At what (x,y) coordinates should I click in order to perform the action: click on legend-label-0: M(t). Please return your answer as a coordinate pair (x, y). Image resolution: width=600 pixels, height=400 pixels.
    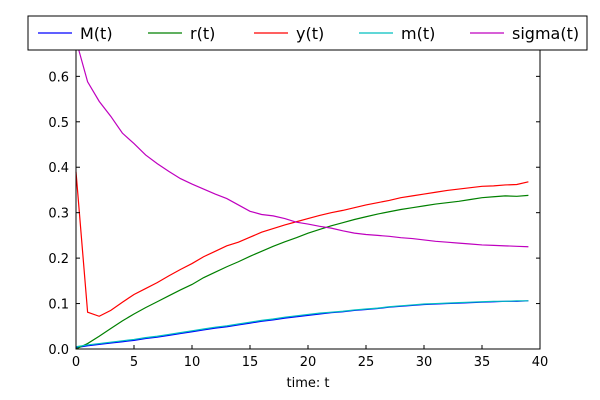
    Looking at the image, I should click on (96, 33).